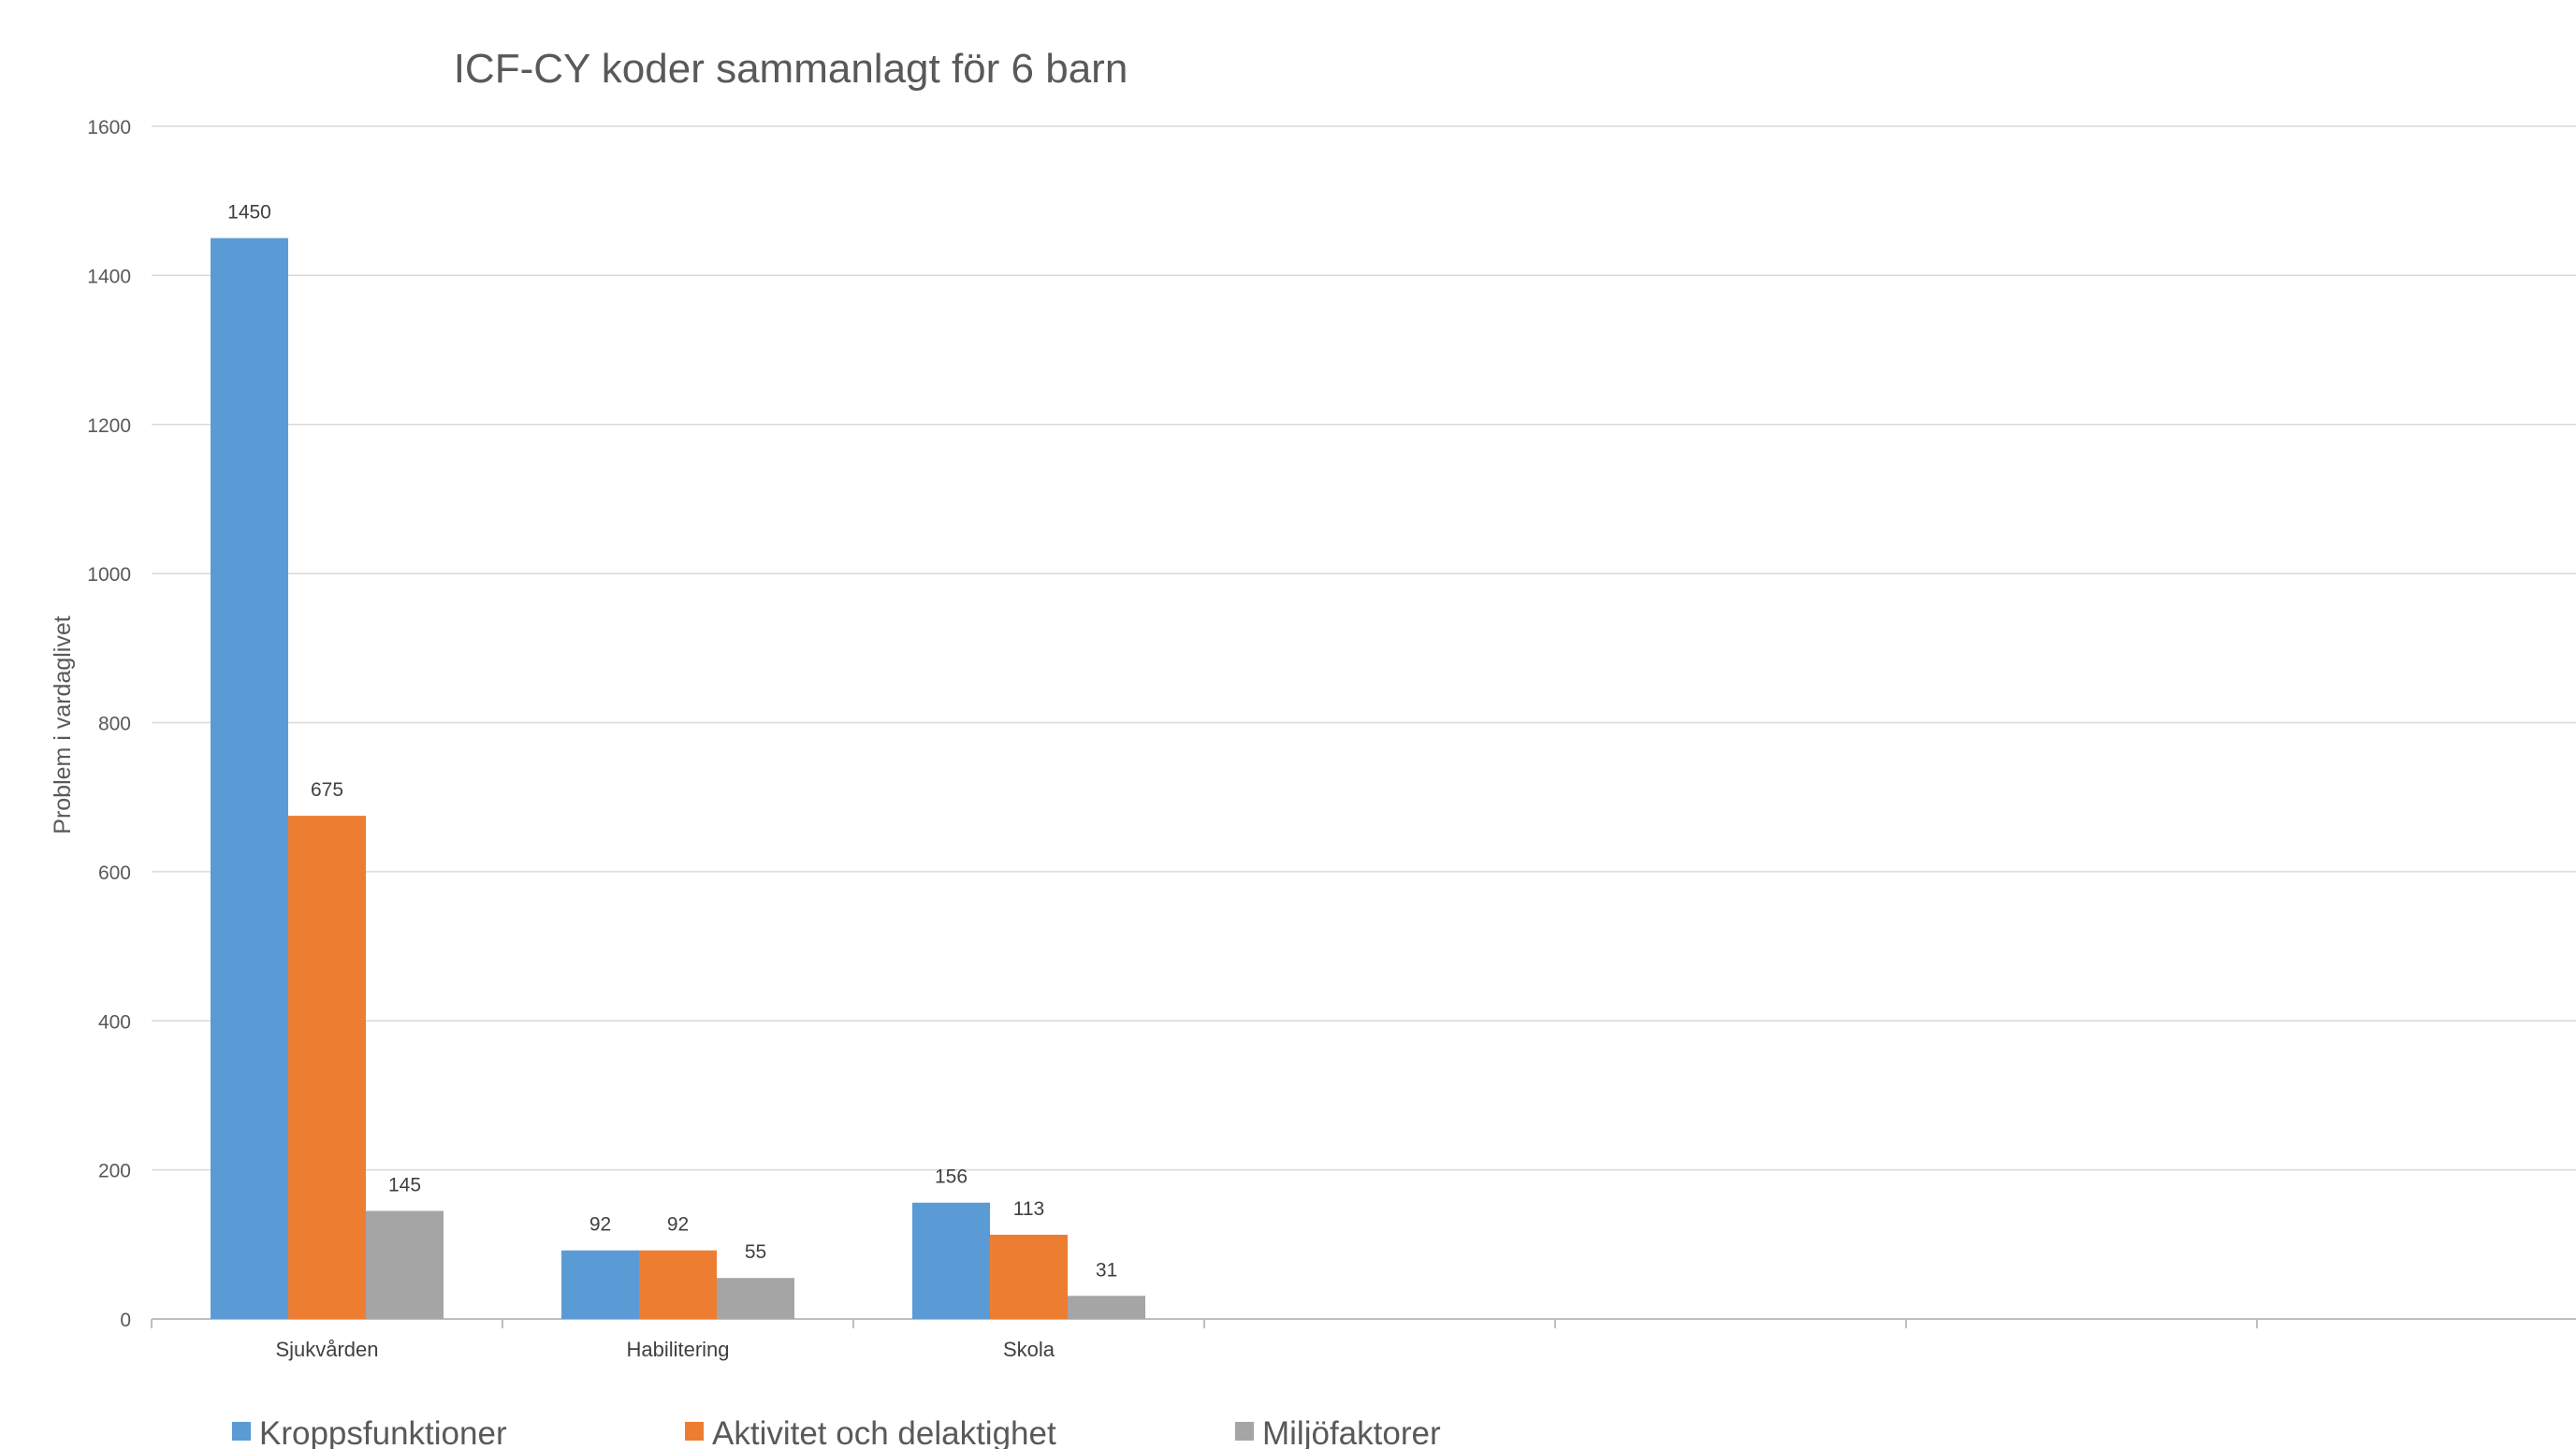 The image size is (2576, 1449). I want to click on y-axis-label: Problem i vardaglivet, so click(63, 724).